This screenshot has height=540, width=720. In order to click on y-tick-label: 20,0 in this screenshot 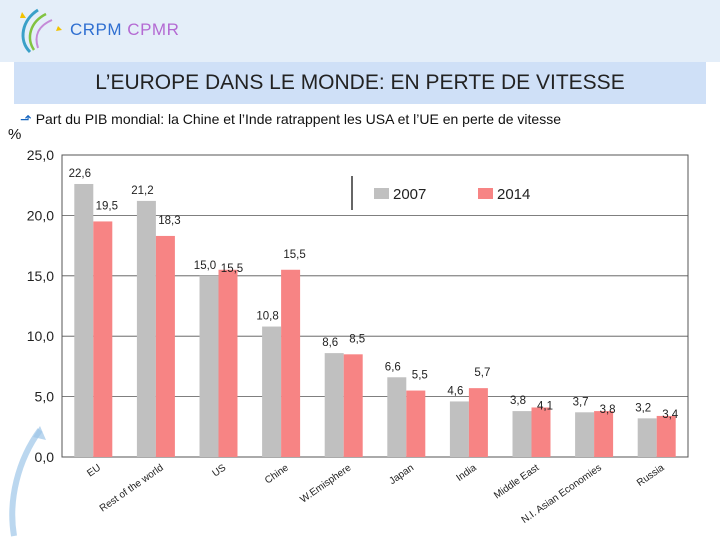, I will do `click(40, 215)`.